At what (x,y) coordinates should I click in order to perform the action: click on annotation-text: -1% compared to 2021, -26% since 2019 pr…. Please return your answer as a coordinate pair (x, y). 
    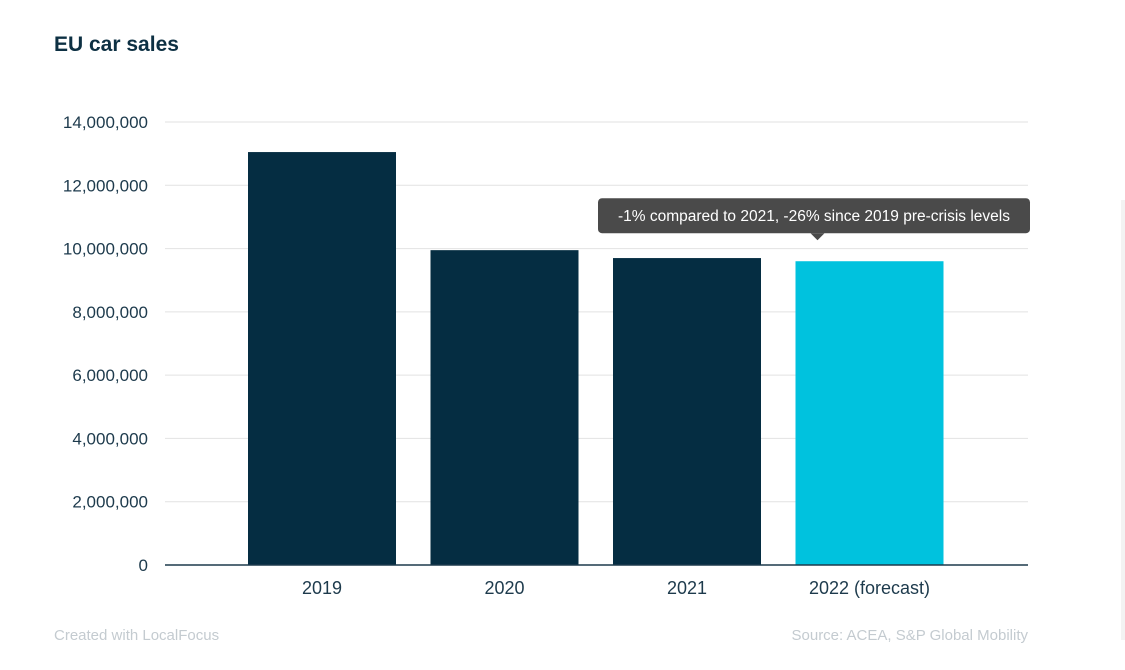
    Looking at the image, I should click on (814, 216).